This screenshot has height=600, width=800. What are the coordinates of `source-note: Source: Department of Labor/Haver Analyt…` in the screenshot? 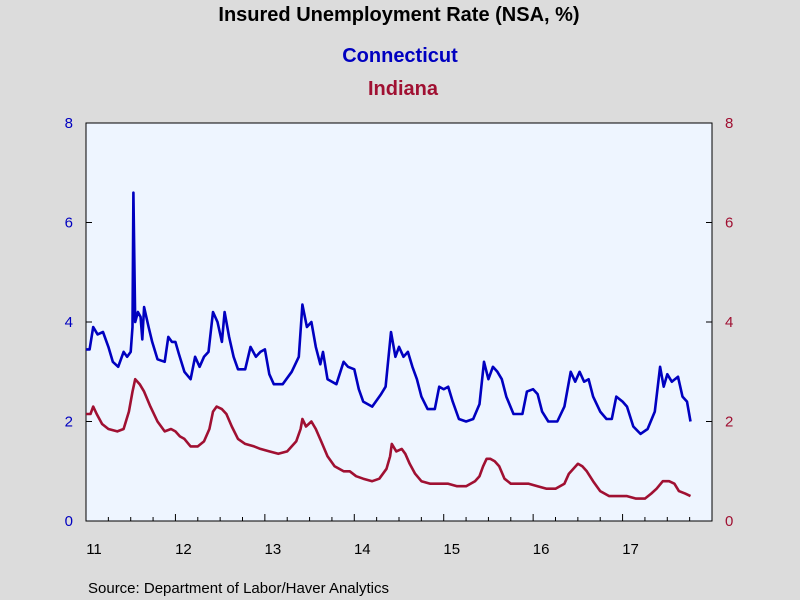 It's located at (238, 588).